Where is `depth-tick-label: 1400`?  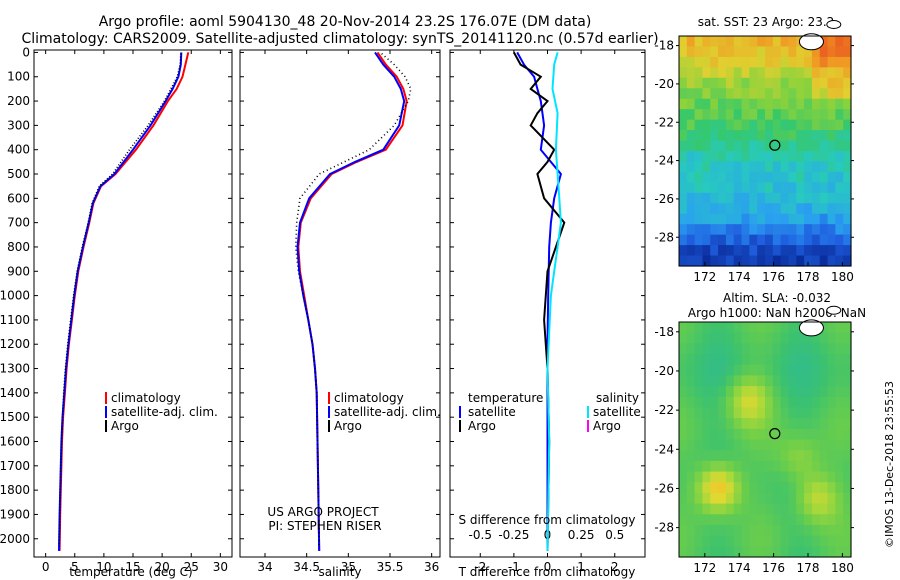
depth-tick-label: 1400 is located at coordinates (15, 393).